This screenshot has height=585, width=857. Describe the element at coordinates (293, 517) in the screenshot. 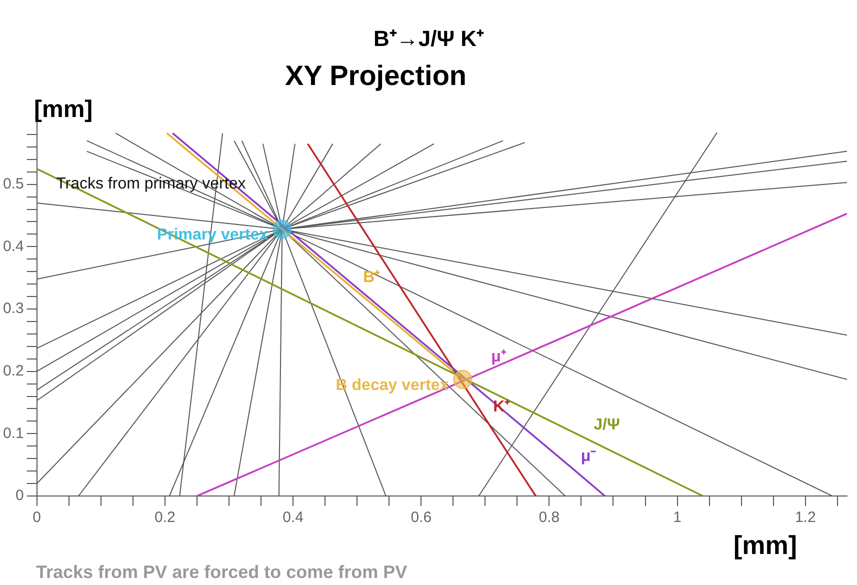

I see `x-tick-label: 0.4` at that location.